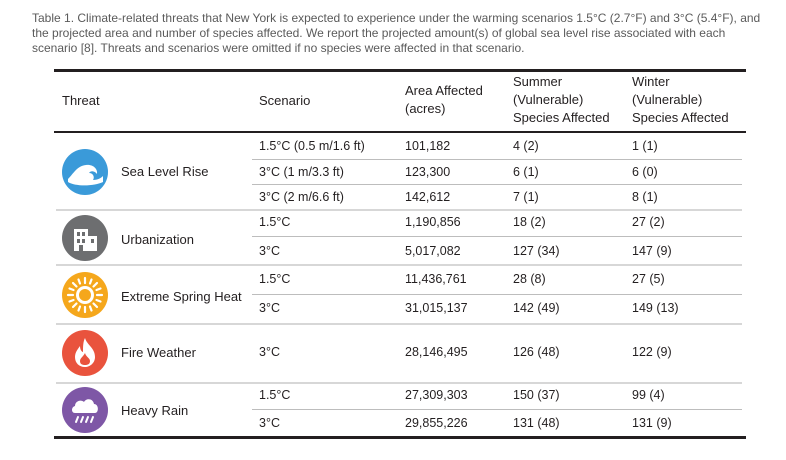 Image resolution: width=786 pixels, height=460 pixels. What do you see at coordinates (400, 70) in the screenshot?
I see `table-top-rule` at bounding box center [400, 70].